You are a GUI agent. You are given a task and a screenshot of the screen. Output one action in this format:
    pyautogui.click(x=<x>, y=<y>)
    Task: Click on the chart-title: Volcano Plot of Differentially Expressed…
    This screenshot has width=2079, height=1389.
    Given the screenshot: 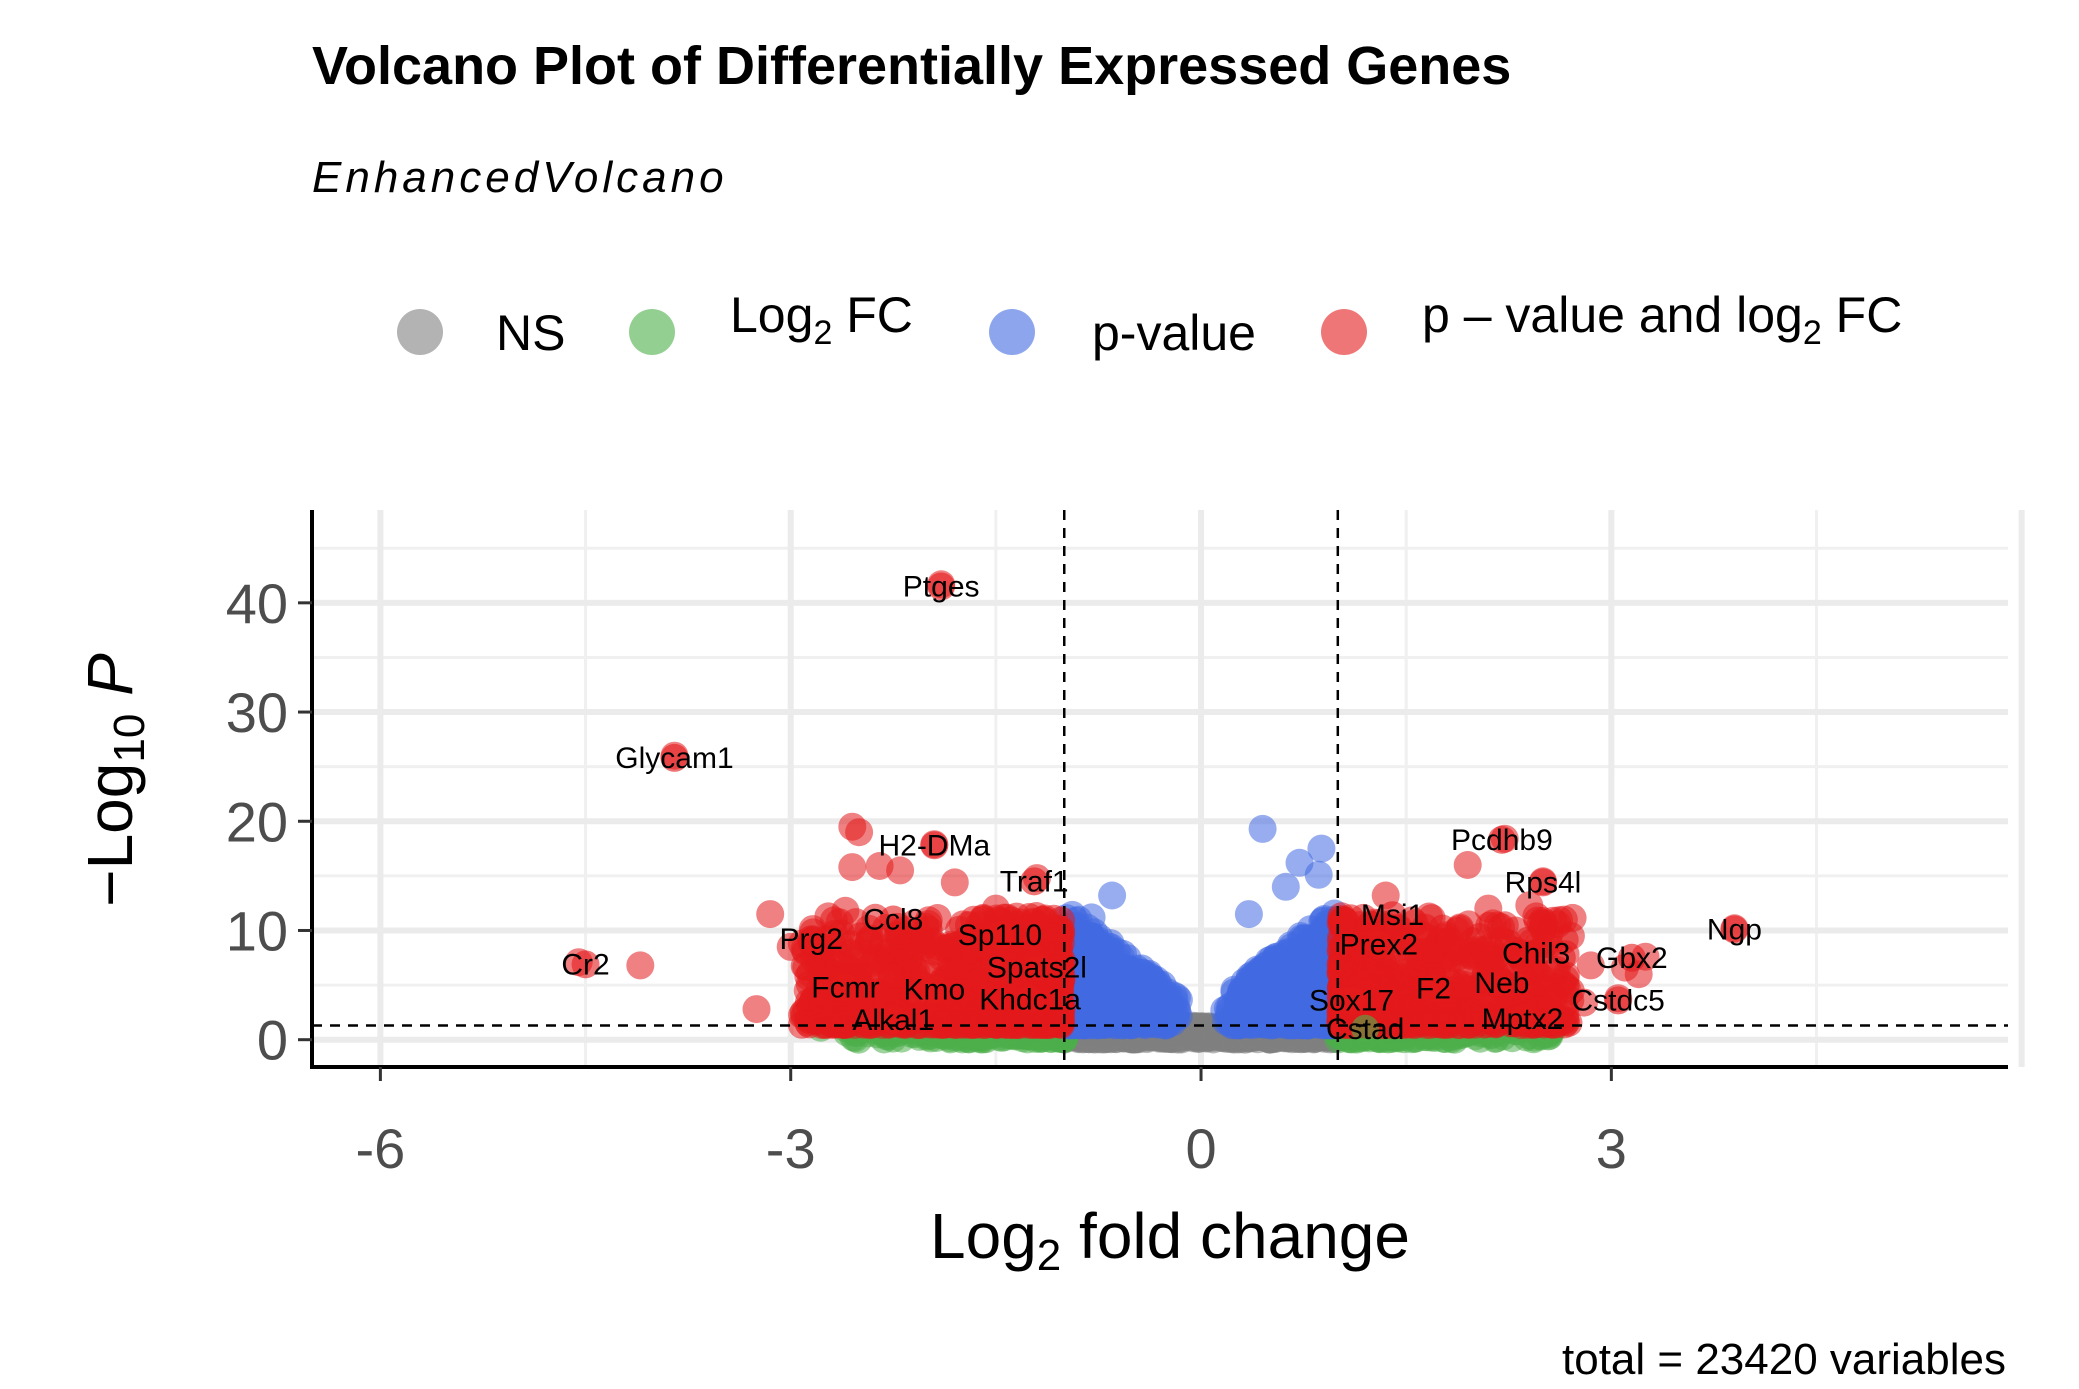 What is the action you would take?
    pyautogui.click(x=911, y=66)
    